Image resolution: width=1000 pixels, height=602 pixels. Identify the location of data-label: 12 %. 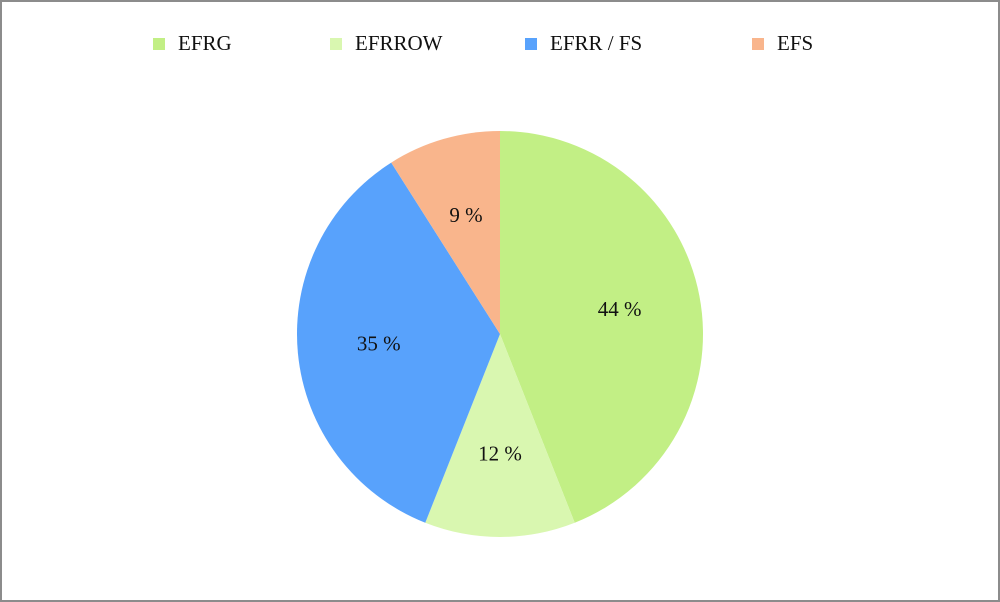
(500, 454).